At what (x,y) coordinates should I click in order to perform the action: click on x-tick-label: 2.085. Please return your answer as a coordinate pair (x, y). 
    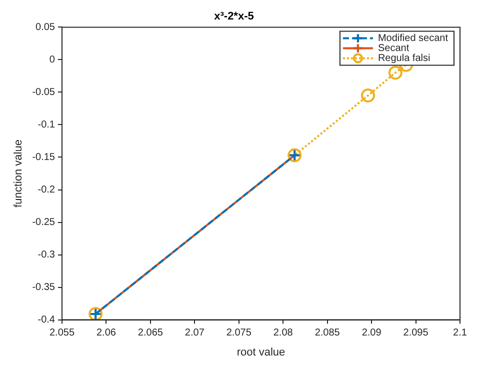
    Looking at the image, I should click on (327, 333).